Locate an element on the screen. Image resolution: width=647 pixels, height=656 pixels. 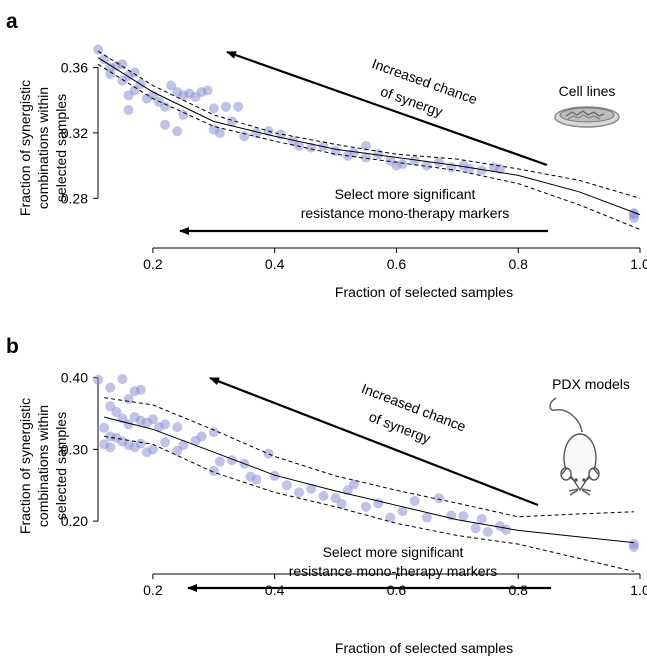
panel-a-synergy-arrow is located at coordinates (387, 108).